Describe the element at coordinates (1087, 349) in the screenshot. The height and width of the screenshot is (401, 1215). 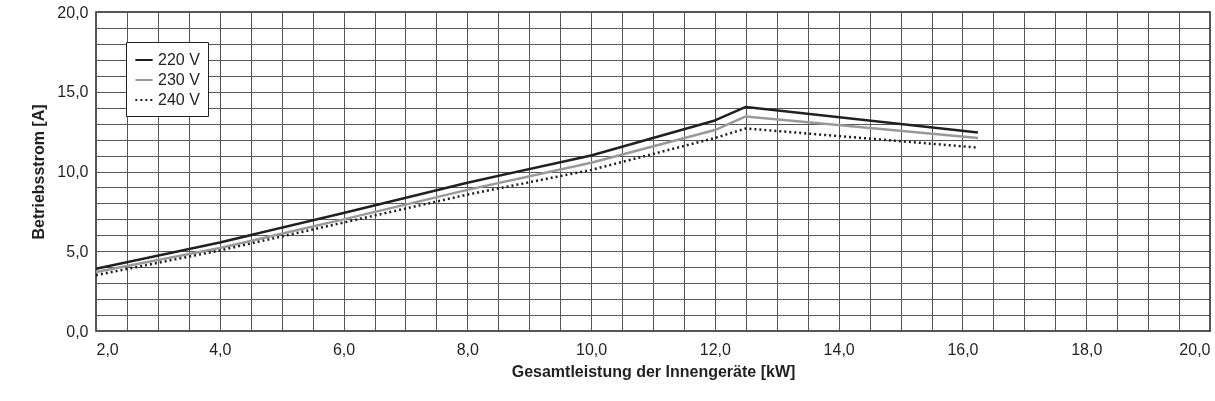
I see `x-tick-label: 18,0` at that location.